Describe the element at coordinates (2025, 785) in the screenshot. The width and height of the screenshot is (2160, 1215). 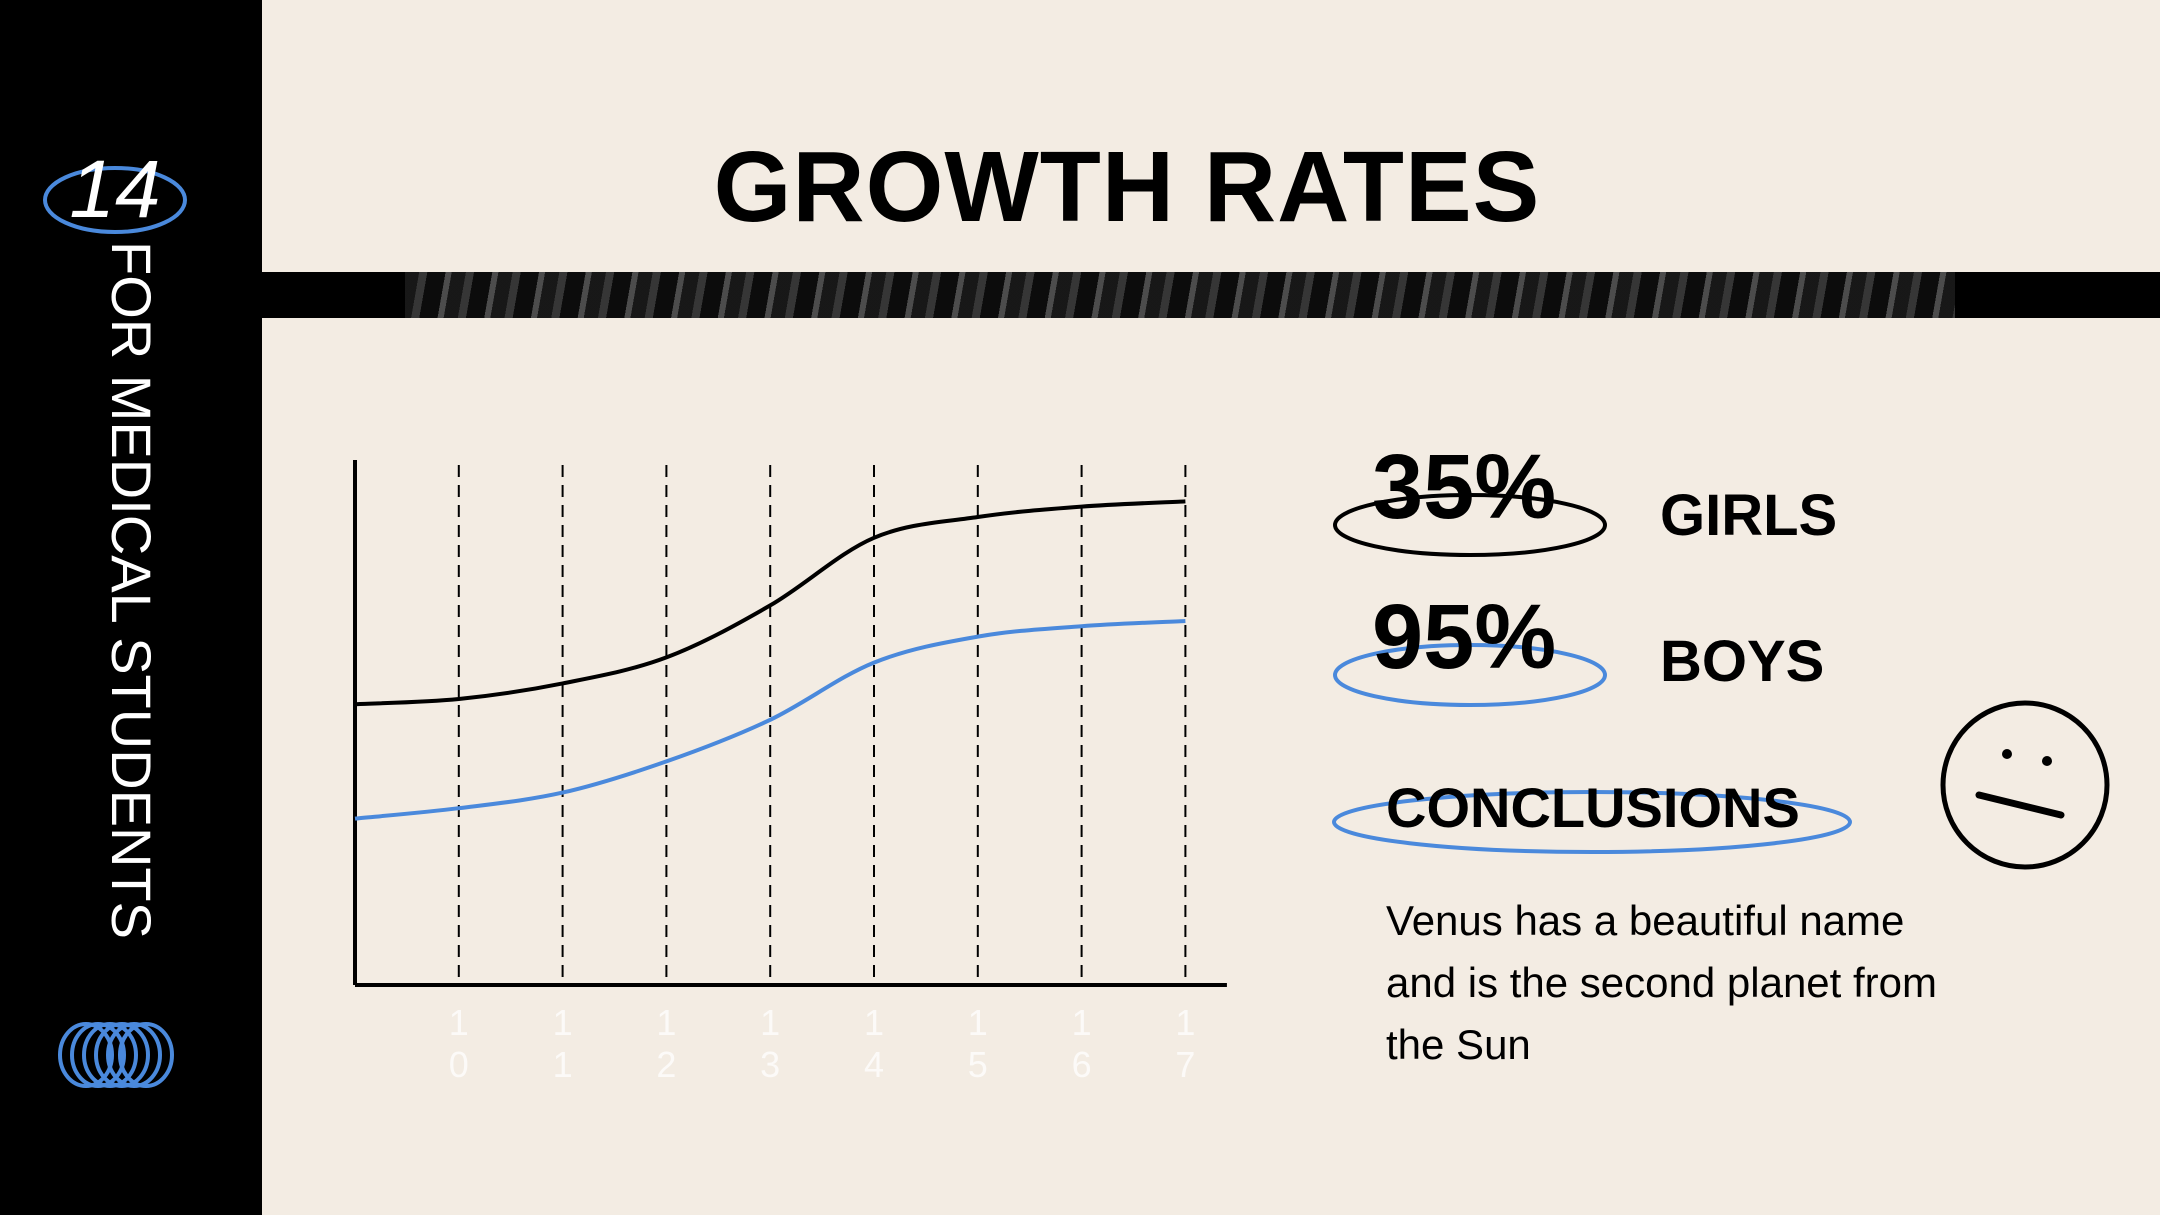
I see `neutral-face-icon` at that location.